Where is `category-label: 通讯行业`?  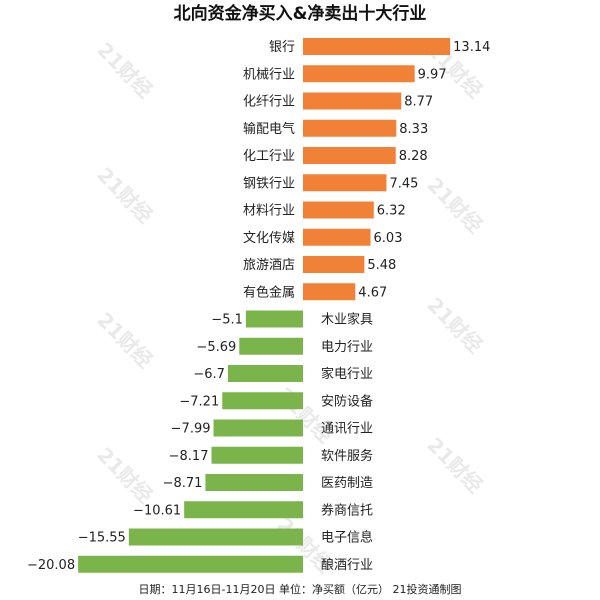
category-label: 通讯行业 is located at coordinates (347, 429).